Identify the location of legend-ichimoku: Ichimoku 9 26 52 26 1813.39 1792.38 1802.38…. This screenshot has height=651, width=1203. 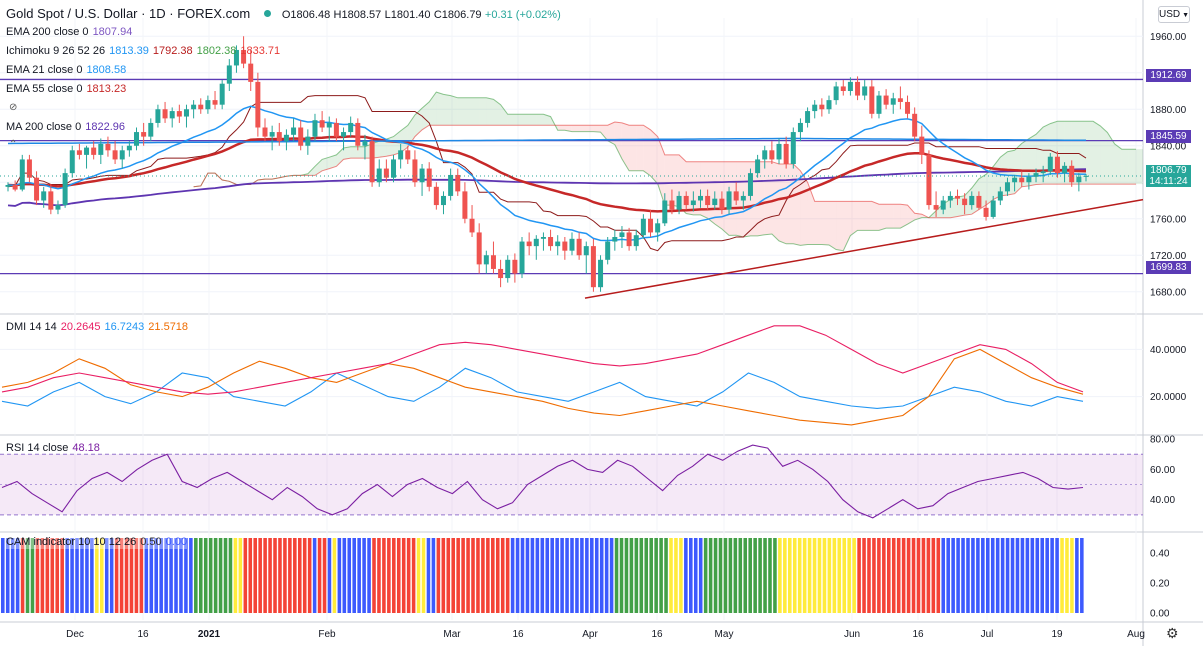
(143, 51).